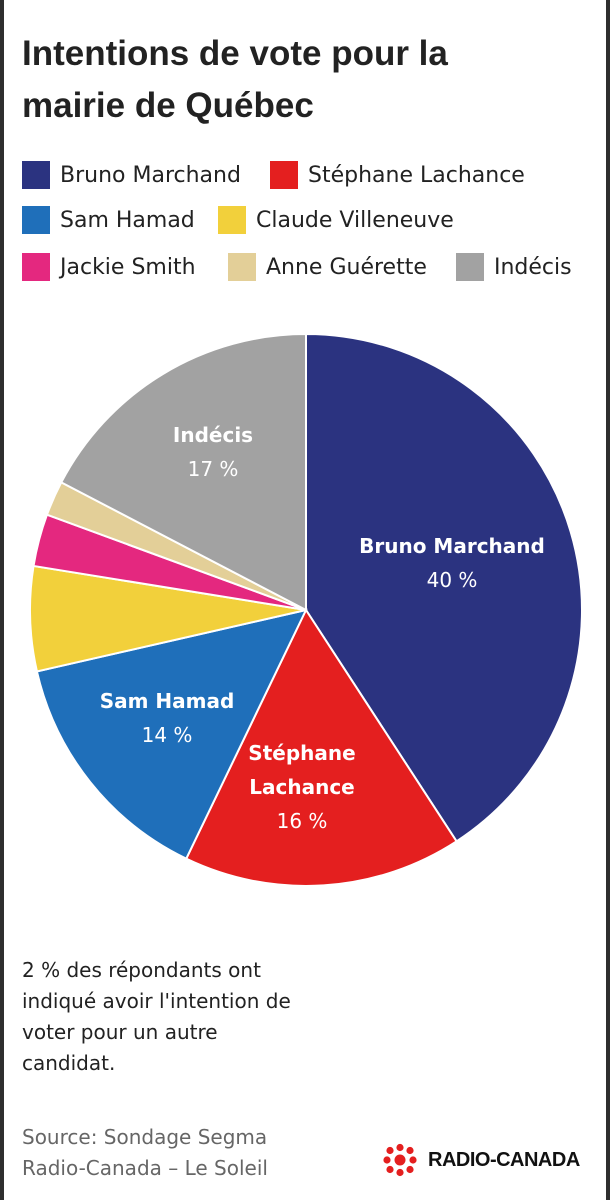  What do you see at coordinates (141, 970) in the screenshot?
I see `footnote-line: 2 % des répondants ont` at bounding box center [141, 970].